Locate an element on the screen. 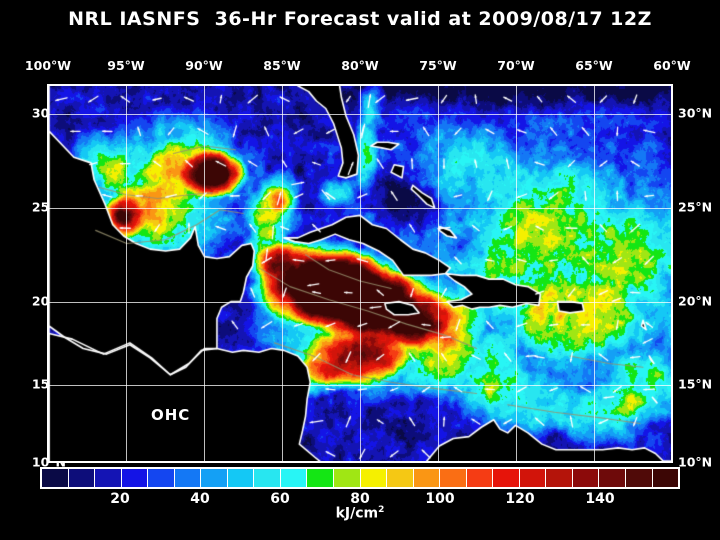  colorbar is located at coordinates (360, 478).